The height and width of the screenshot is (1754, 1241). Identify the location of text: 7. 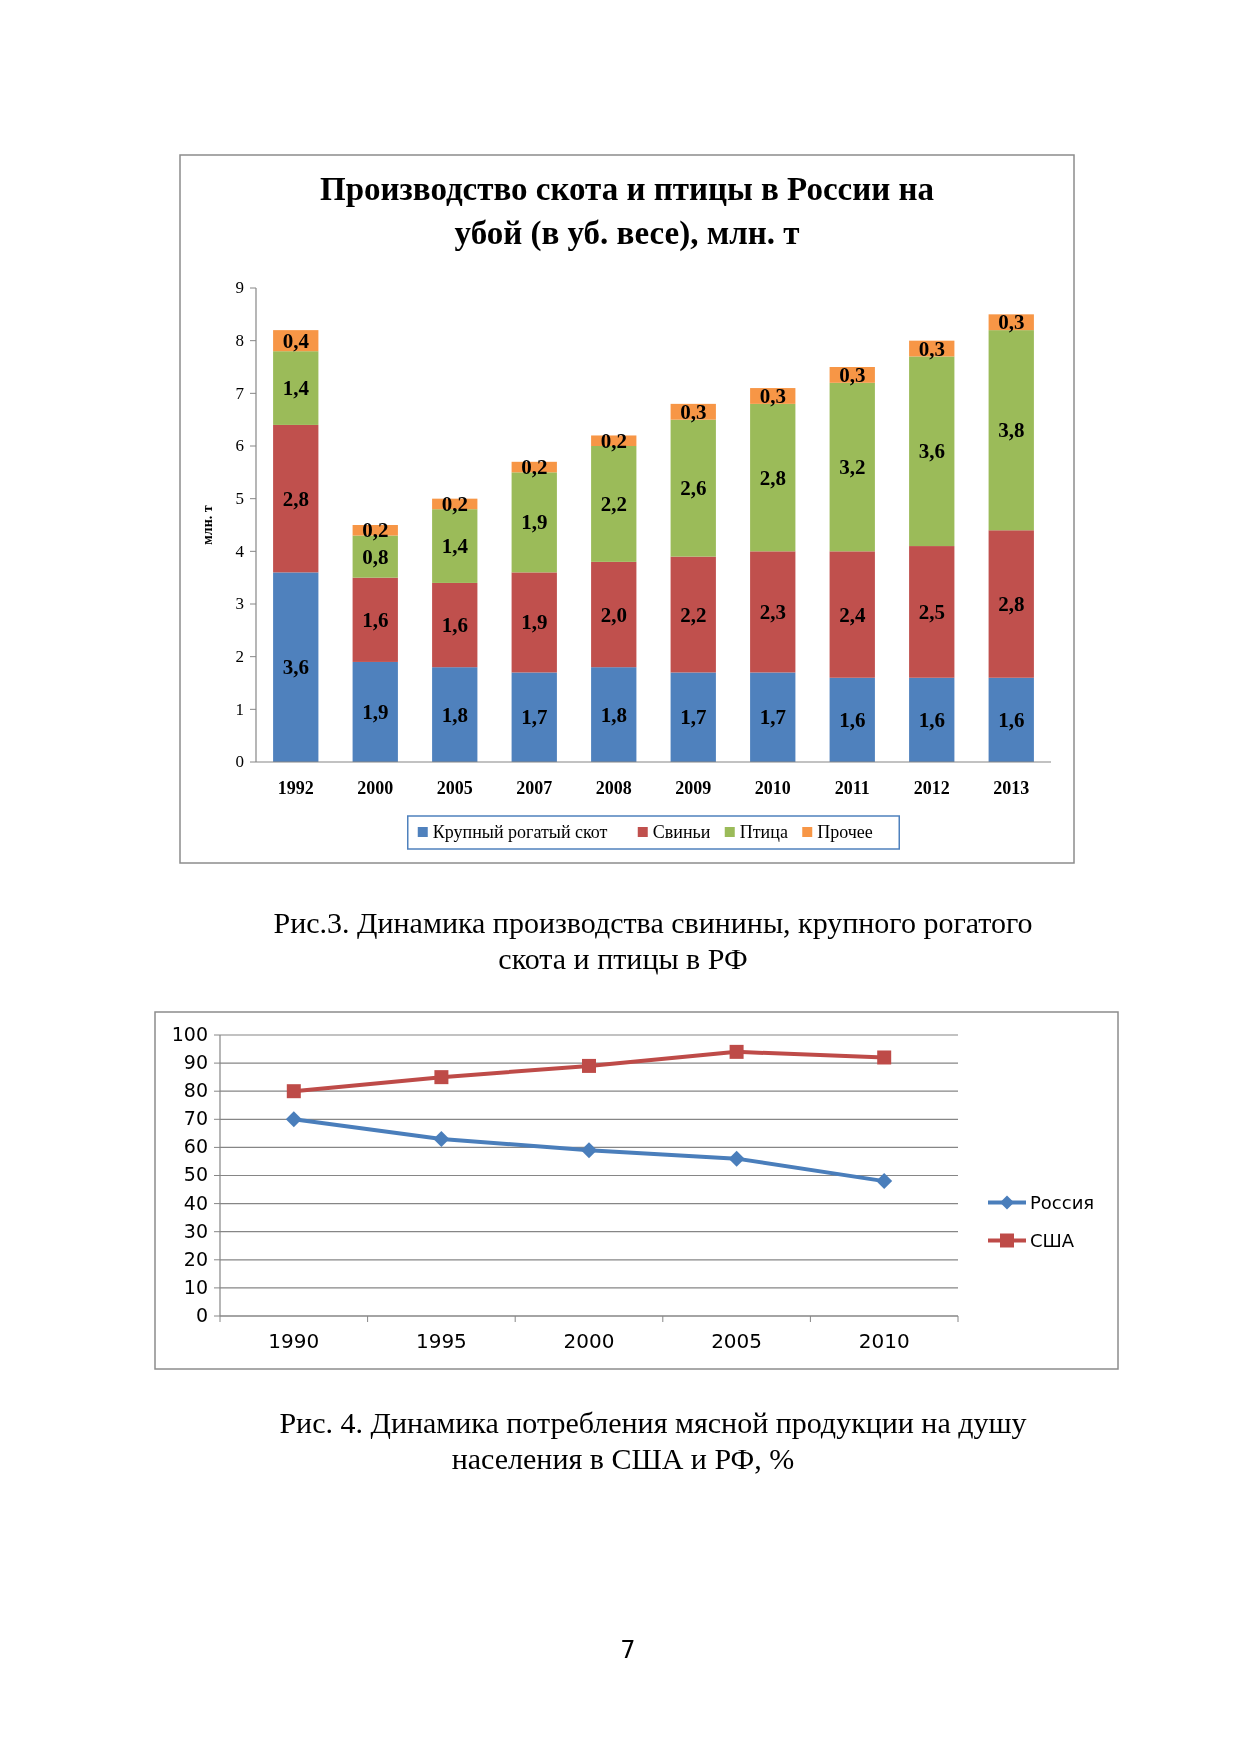
(628, 1650).